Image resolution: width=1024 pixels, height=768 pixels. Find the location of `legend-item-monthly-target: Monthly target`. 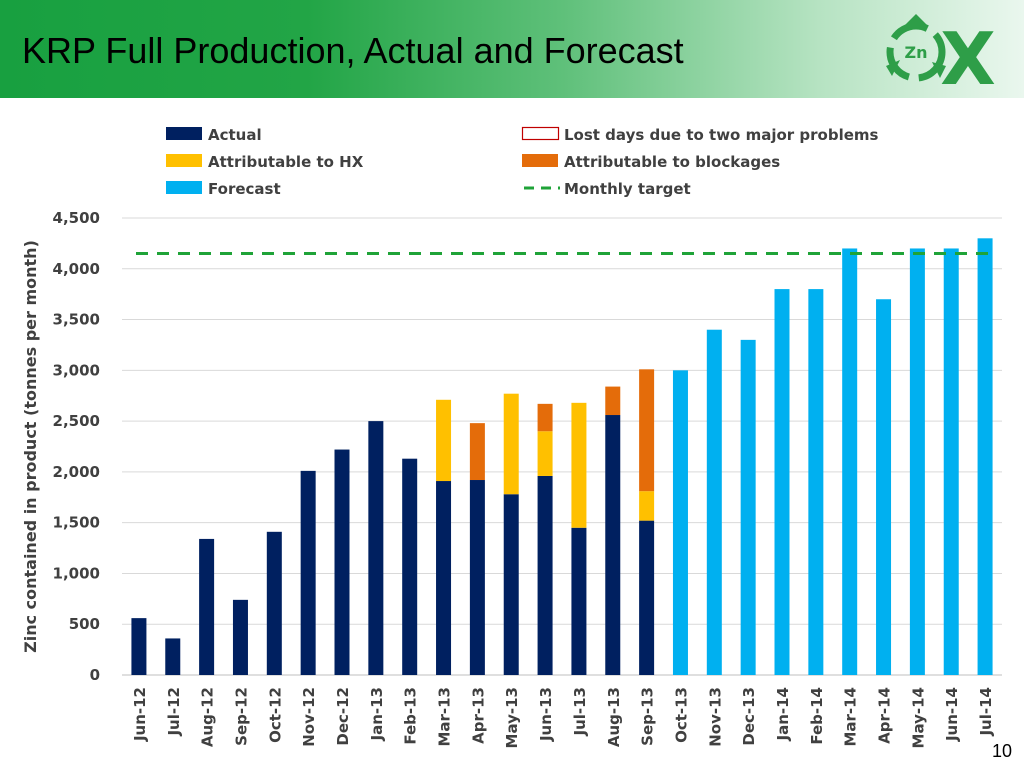

legend-item-monthly-target: Monthly target is located at coordinates (607, 189).